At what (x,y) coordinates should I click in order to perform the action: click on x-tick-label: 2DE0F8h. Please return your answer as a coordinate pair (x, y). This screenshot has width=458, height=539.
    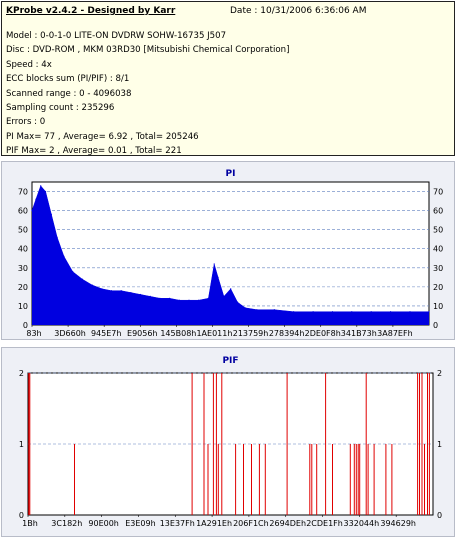
    Looking at the image, I should click on (323, 333).